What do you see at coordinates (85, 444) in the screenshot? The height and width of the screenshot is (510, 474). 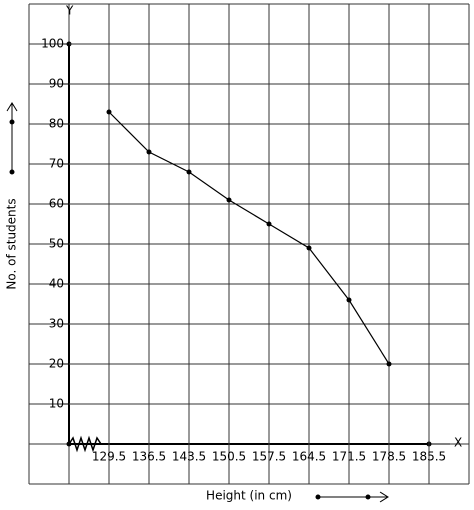 I see `axis-break` at bounding box center [85, 444].